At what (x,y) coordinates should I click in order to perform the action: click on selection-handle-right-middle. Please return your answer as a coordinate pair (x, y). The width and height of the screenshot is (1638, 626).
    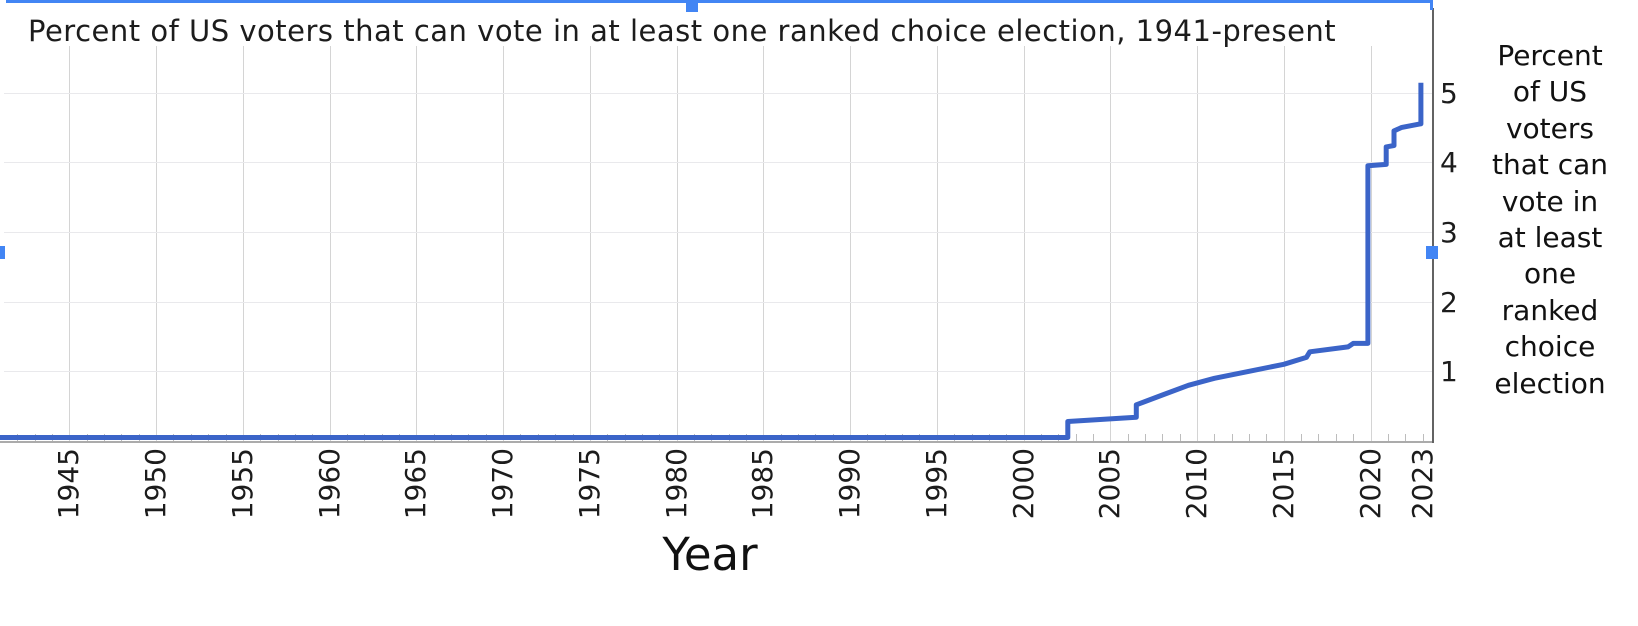
    Looking at the image, I should click on (1432, 252).